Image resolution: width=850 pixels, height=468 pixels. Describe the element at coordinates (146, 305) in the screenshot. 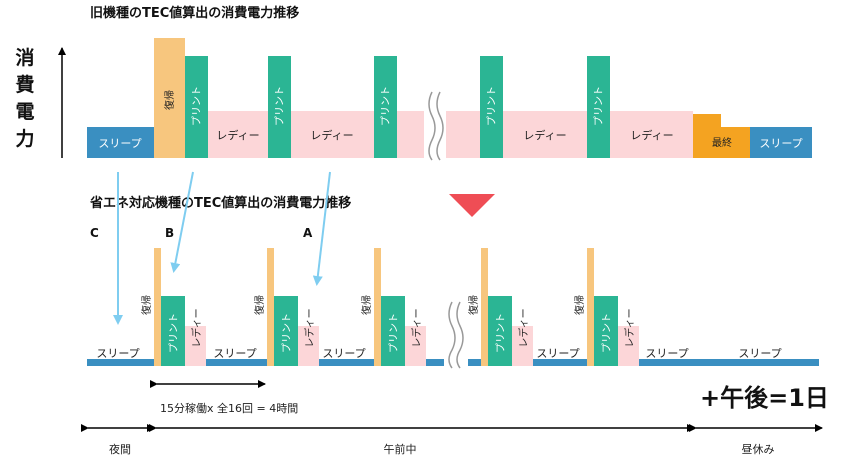

I see `recover-label-b1: 復帰` at that location.